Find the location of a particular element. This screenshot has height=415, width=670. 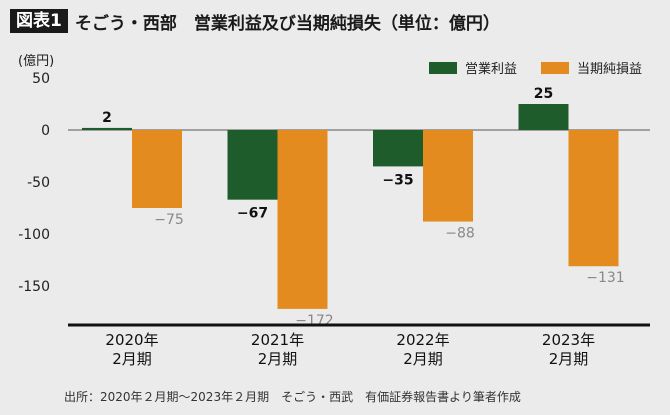

x-tick-label: 2020年 is located at coordinates (131, 340).